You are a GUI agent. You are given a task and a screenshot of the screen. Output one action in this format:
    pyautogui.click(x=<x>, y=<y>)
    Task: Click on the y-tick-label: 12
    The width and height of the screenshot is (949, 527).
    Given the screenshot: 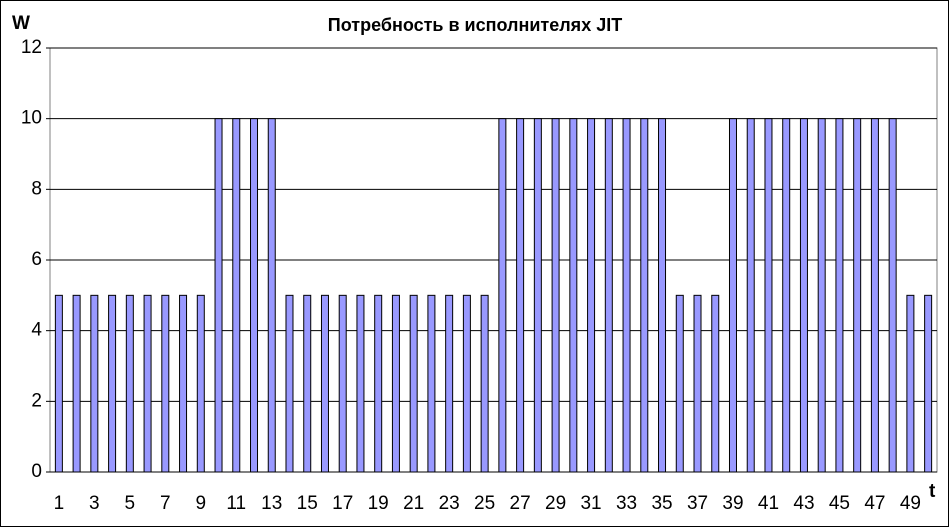 What is the action you would take?
    pyautogui.click(x=31, y=47)
    